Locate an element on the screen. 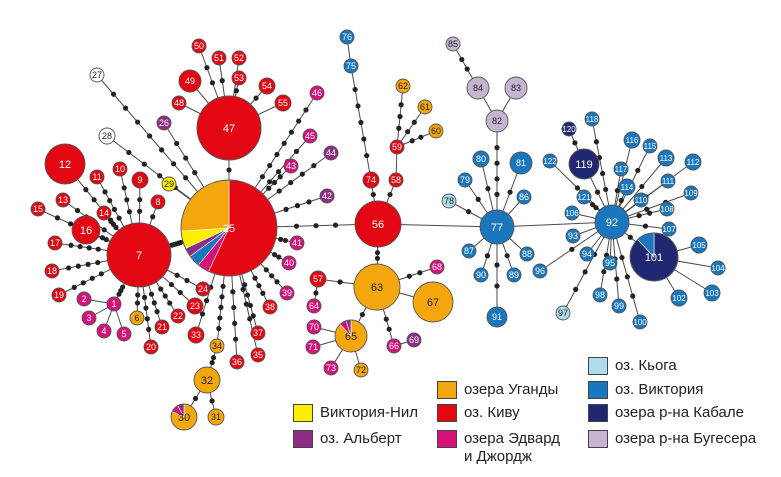 The height and width of the screenshot is (477, 781). haplotype-node-74: 74 is located at coordinates (371, 180).